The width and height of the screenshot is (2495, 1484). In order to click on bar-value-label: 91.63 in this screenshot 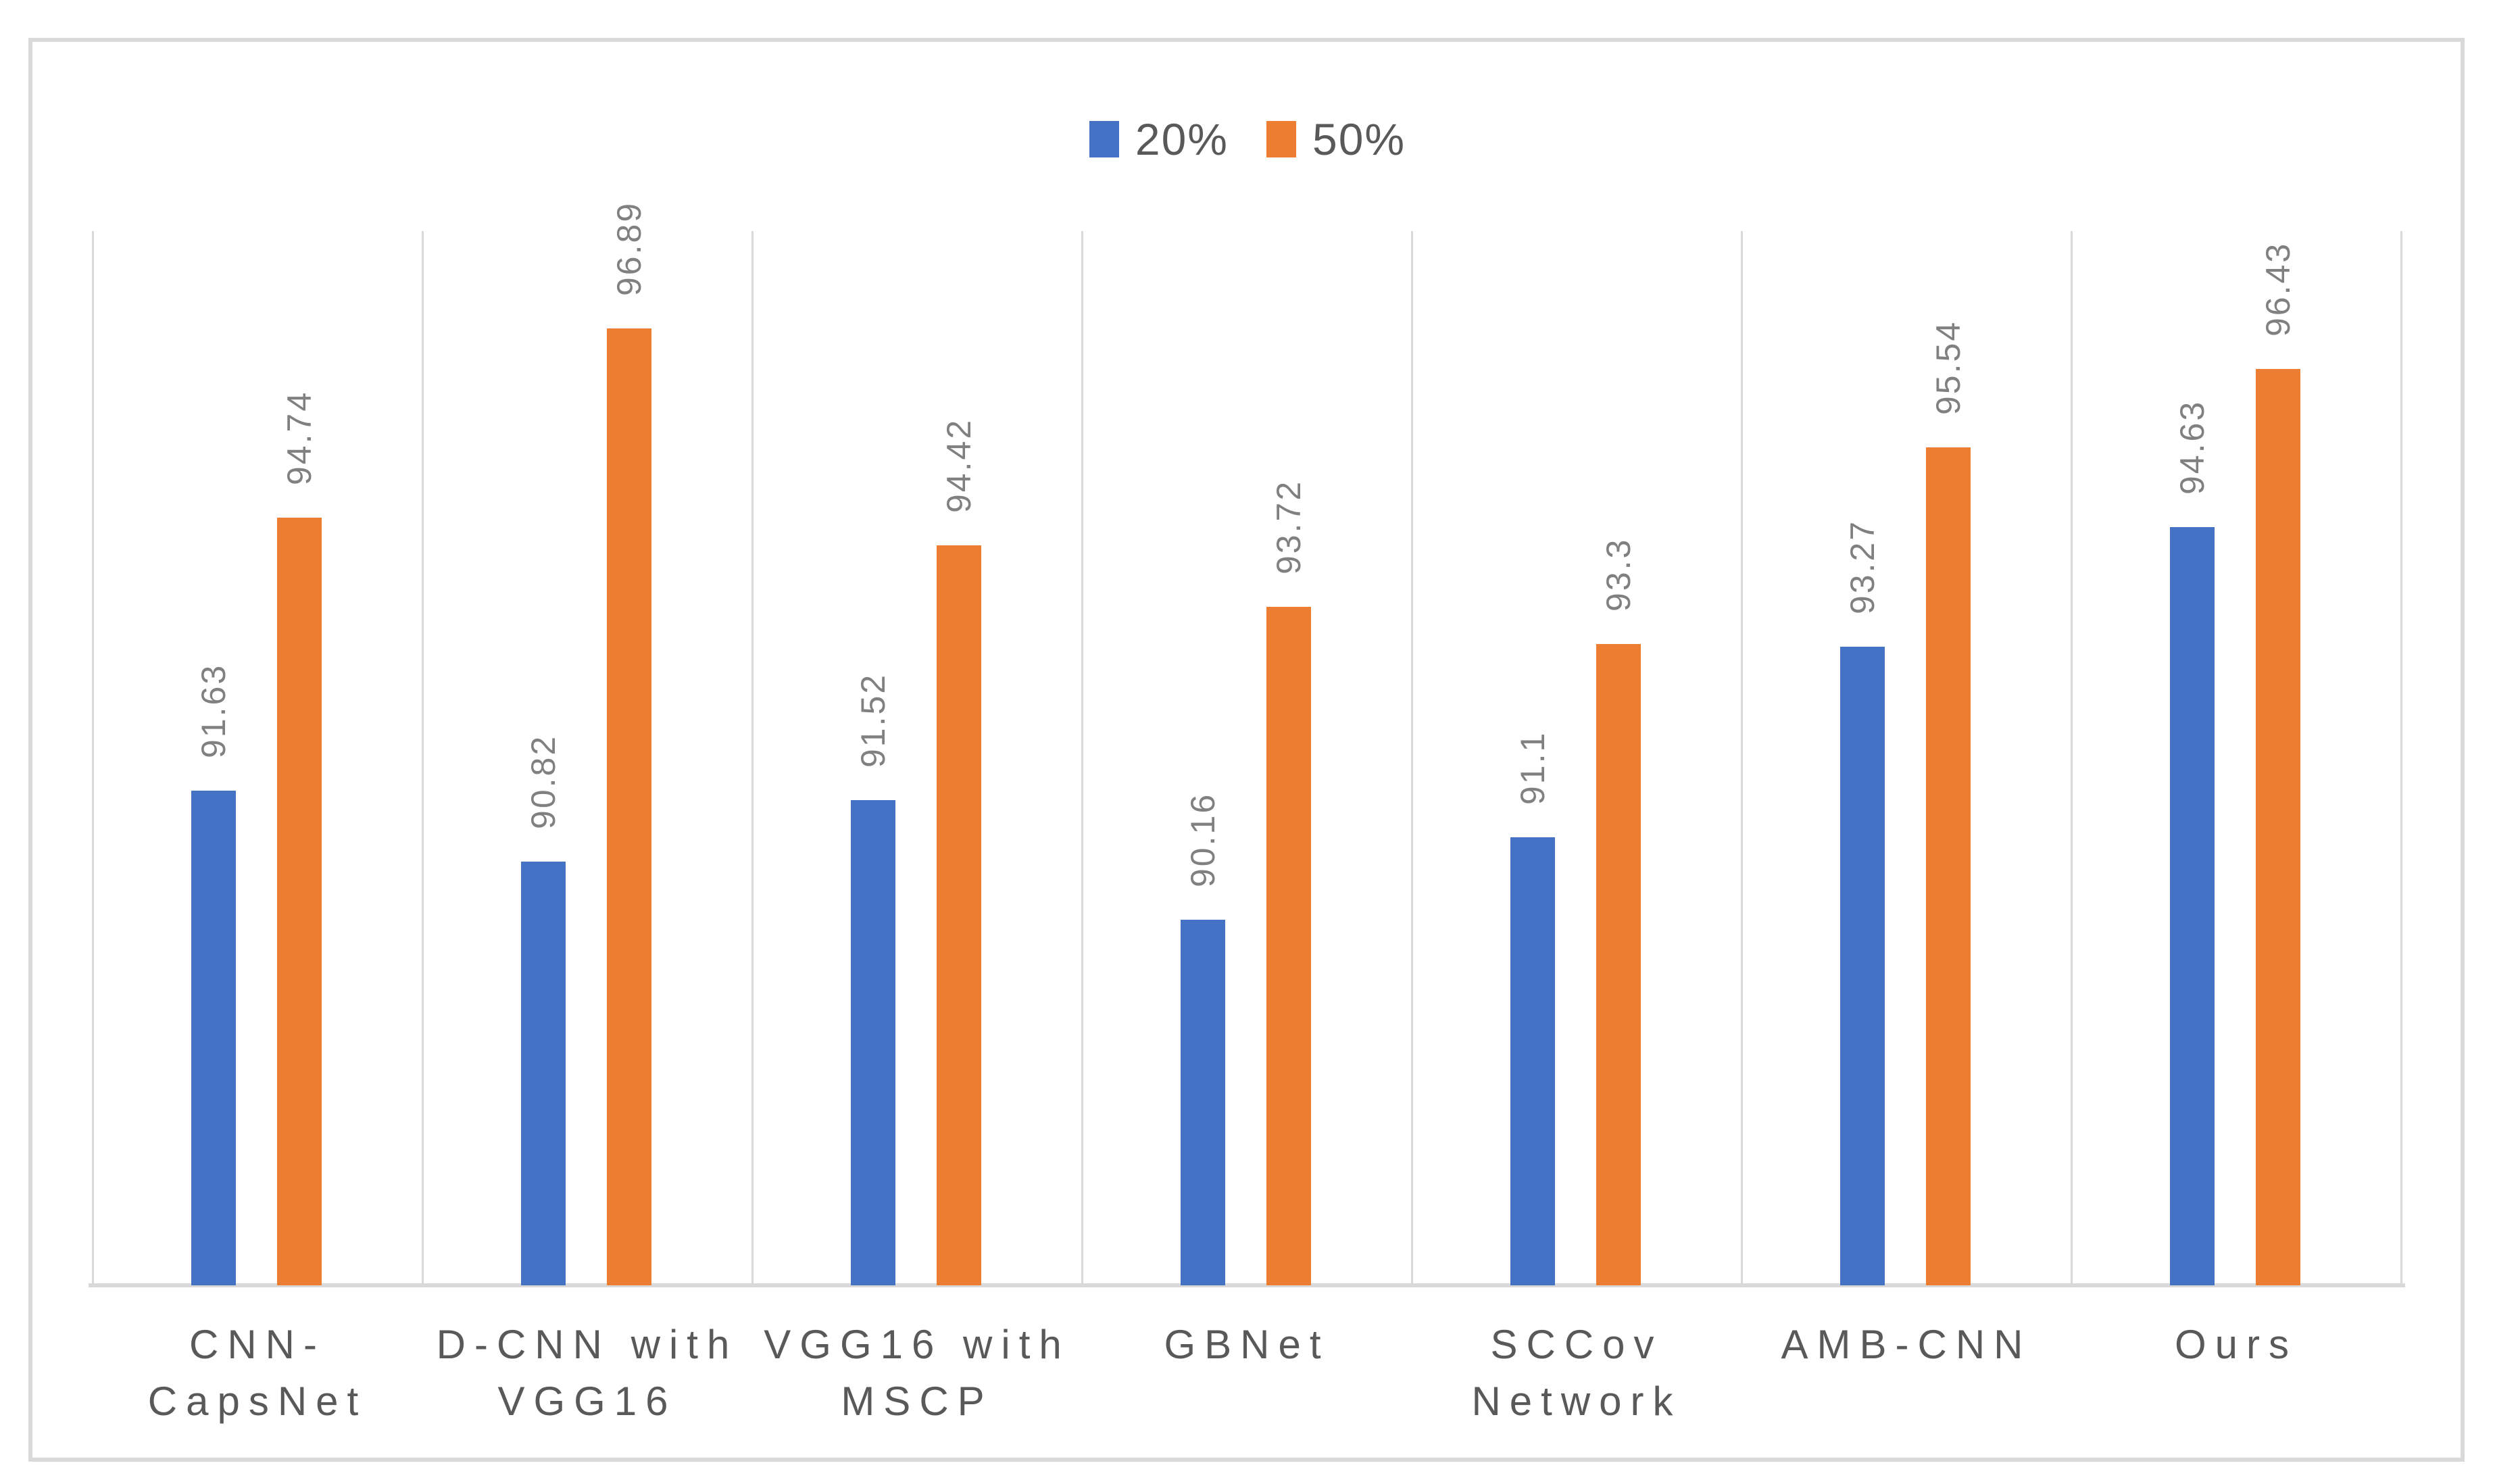, I will do `click(214, 711)`.